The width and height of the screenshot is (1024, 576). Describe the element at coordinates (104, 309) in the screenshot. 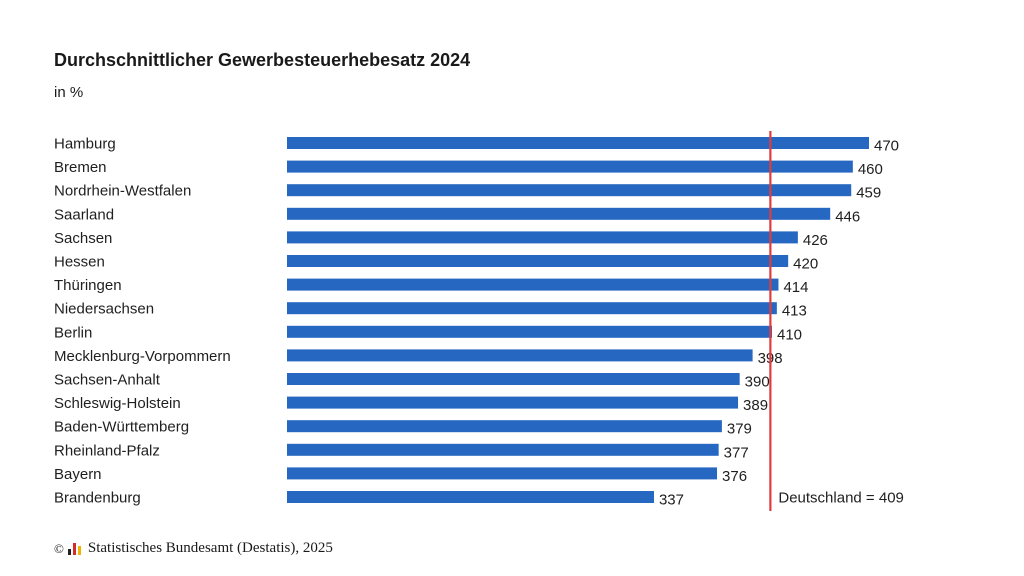

I see `category-label: Niedersachsen` at that location.